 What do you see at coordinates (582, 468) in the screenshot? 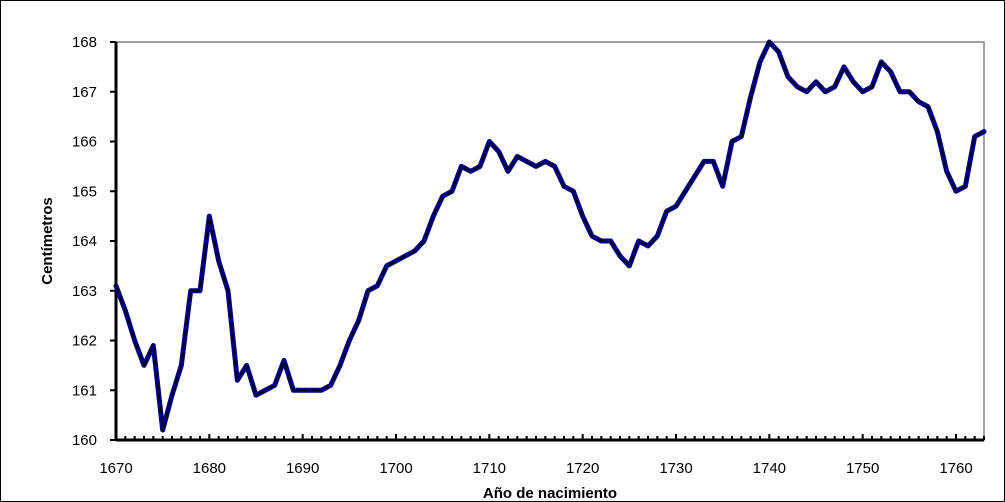
I see `x-tick-label: 1720` at bounding box center [582, 468].